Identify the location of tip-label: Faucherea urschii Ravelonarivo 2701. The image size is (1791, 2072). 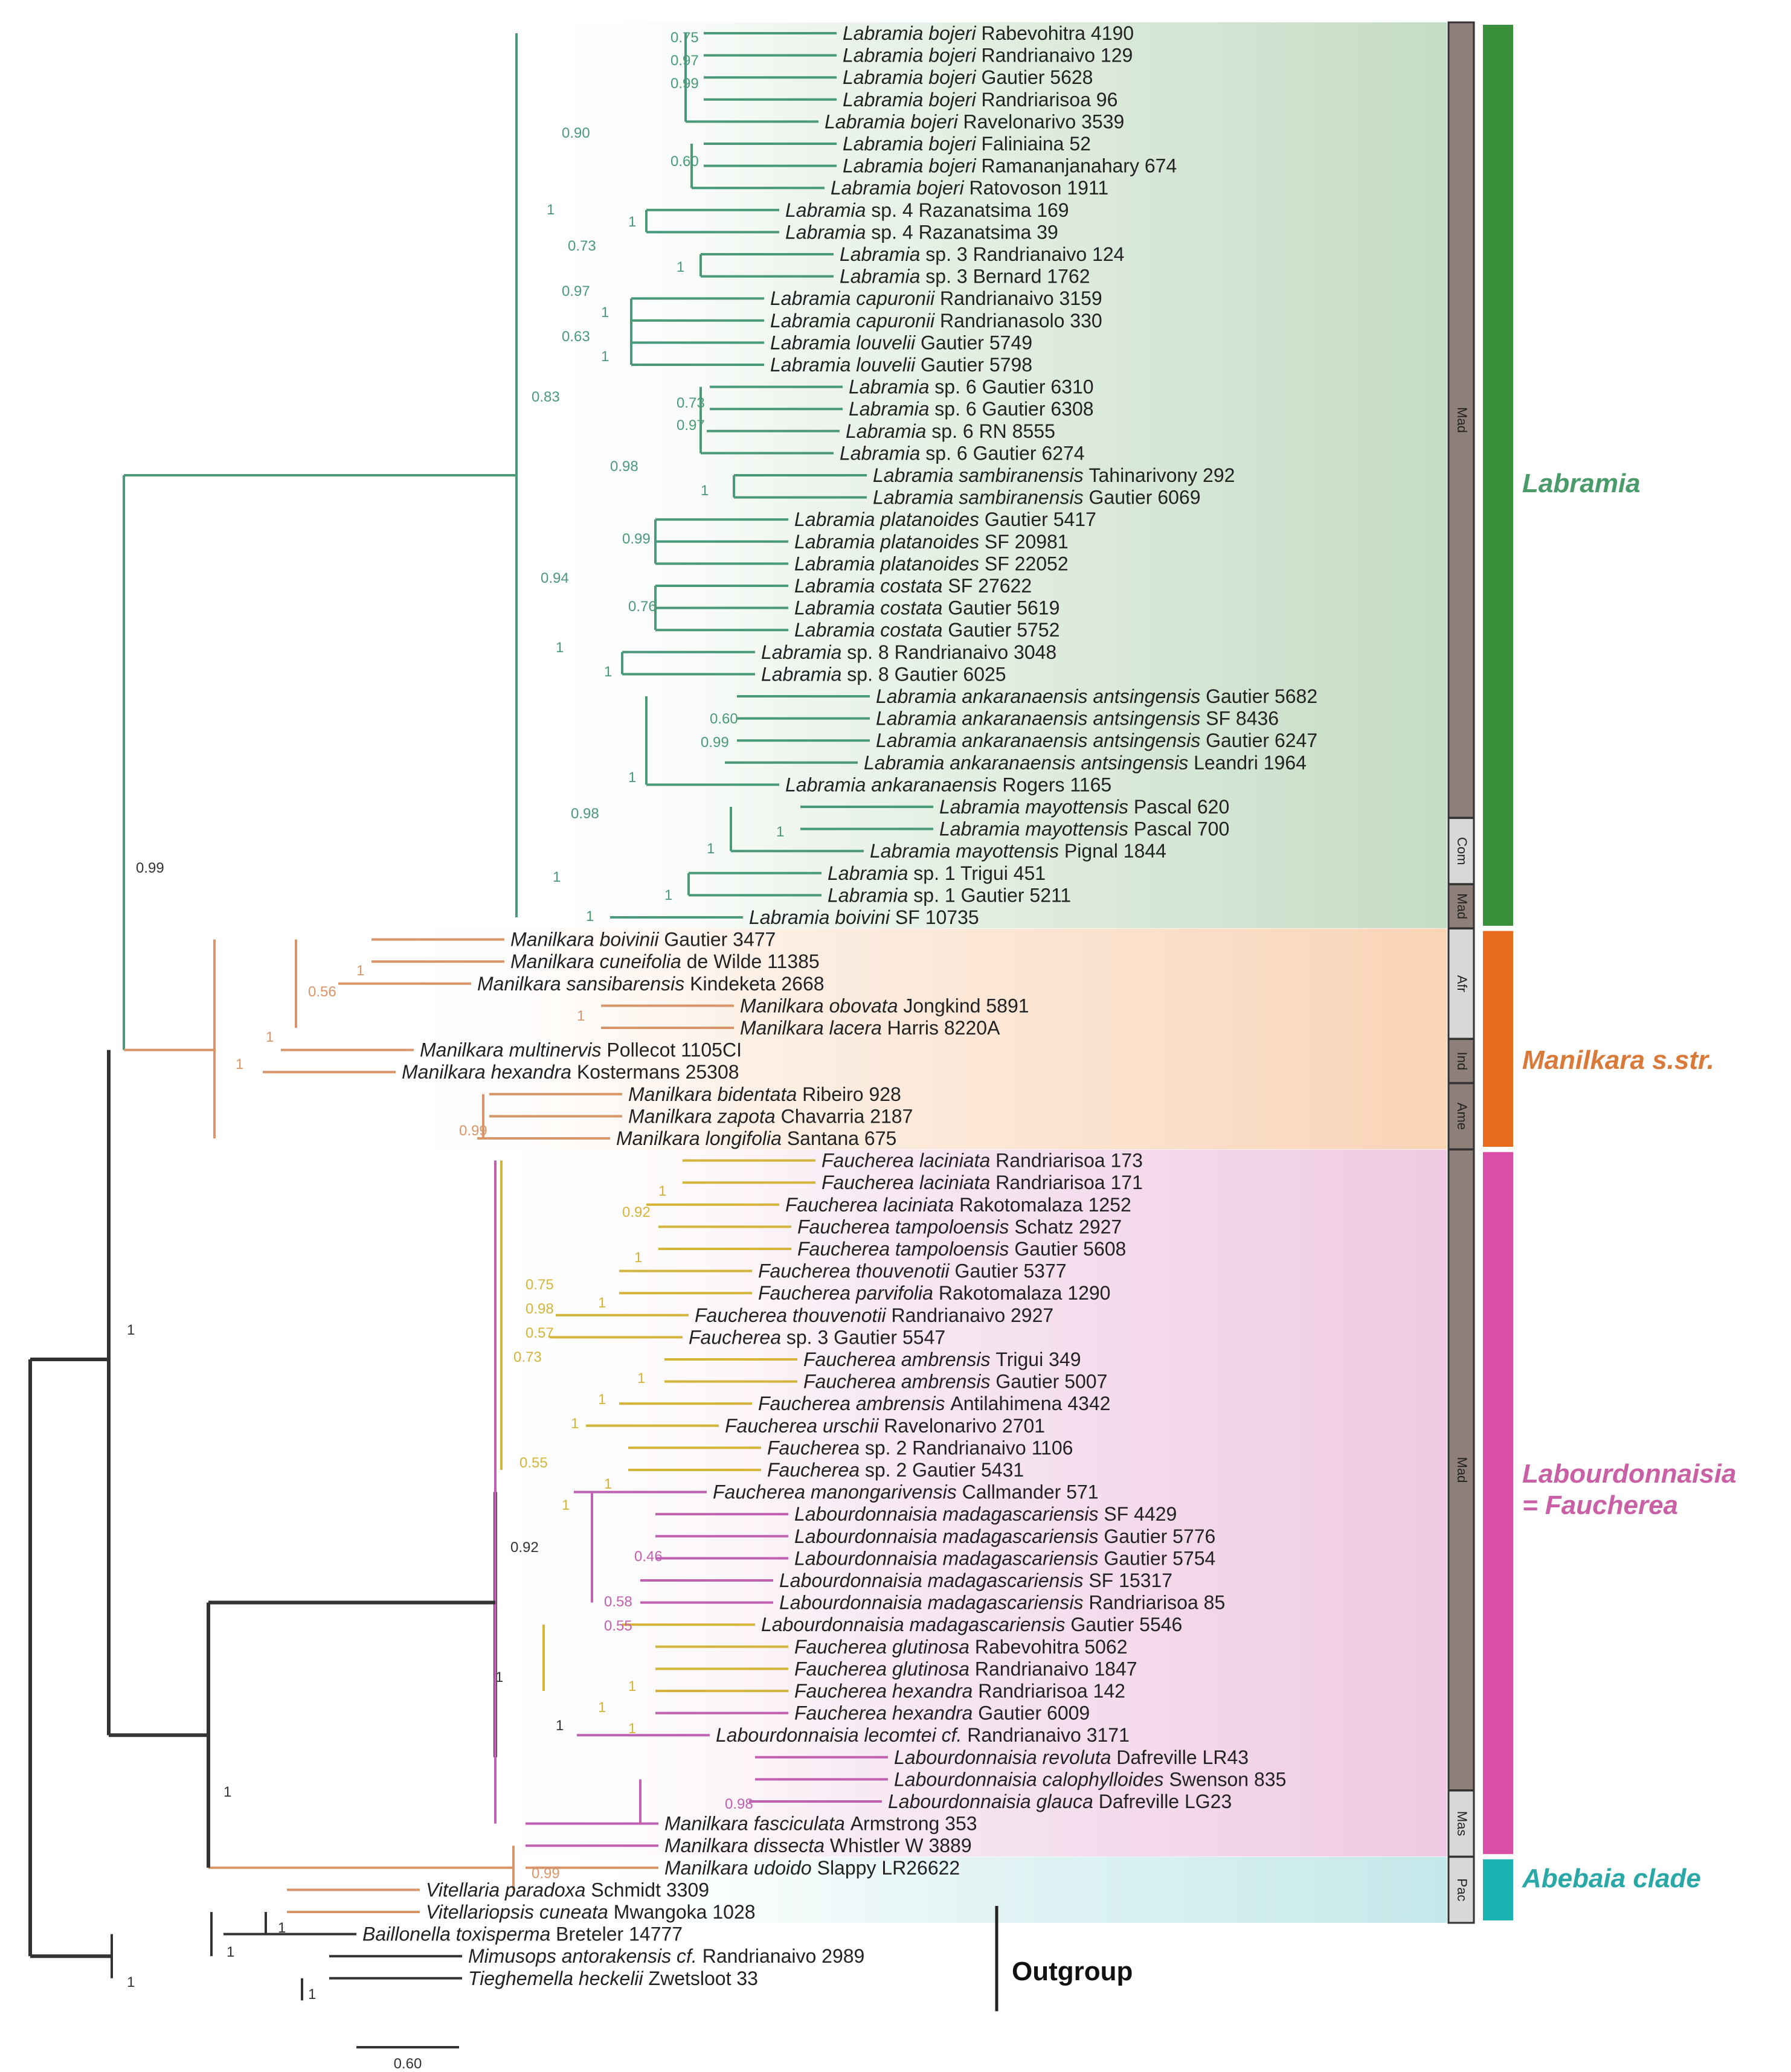
(885, 1426).